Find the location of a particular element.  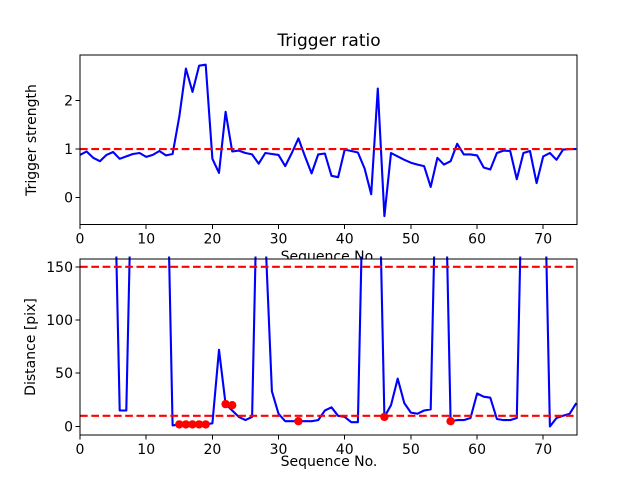

chart-title: Trigger ratio is located at coordinates (329, 41).